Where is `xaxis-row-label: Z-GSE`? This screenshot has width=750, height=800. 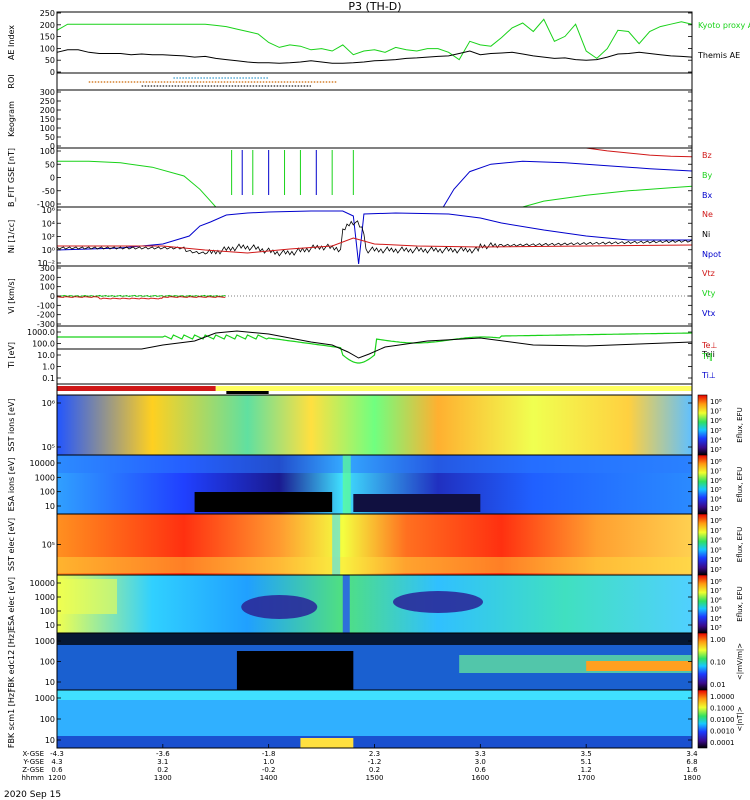
xaxis-row-label: Z-GSE is located at coordinates (33, 770).